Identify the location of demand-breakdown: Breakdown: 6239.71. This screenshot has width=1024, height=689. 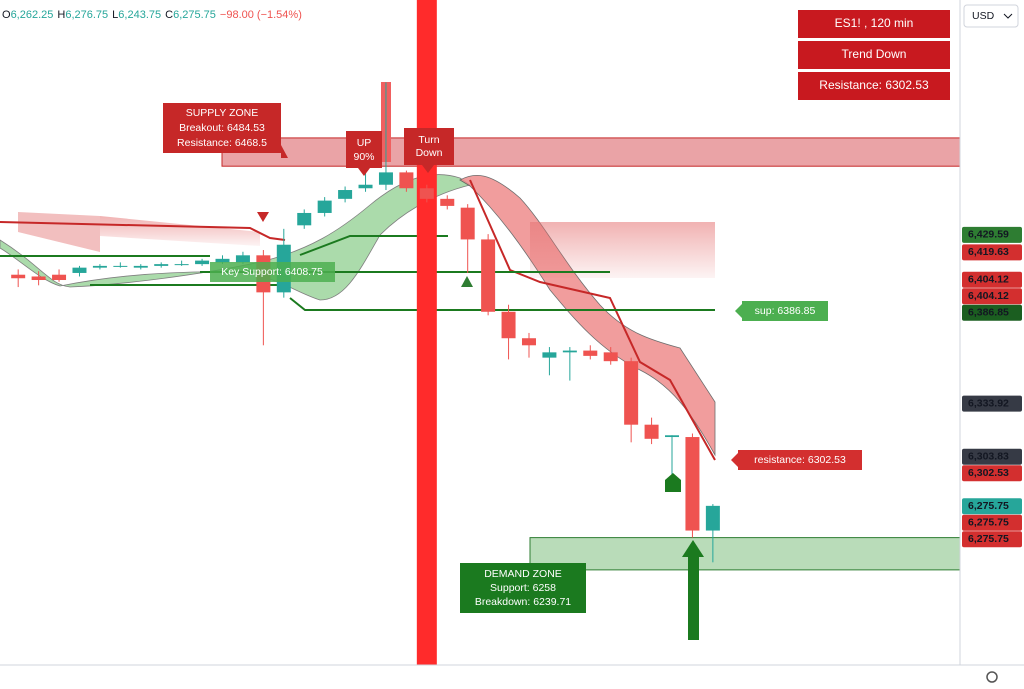
(523, 602).